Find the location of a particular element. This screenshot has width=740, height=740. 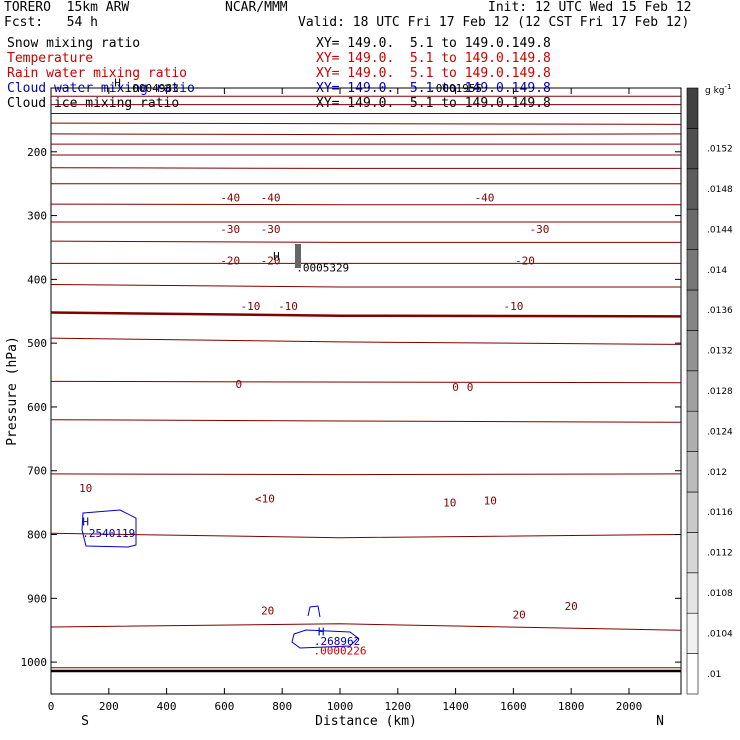

contour-label-9: -10 is located at coordinates (250, 306).